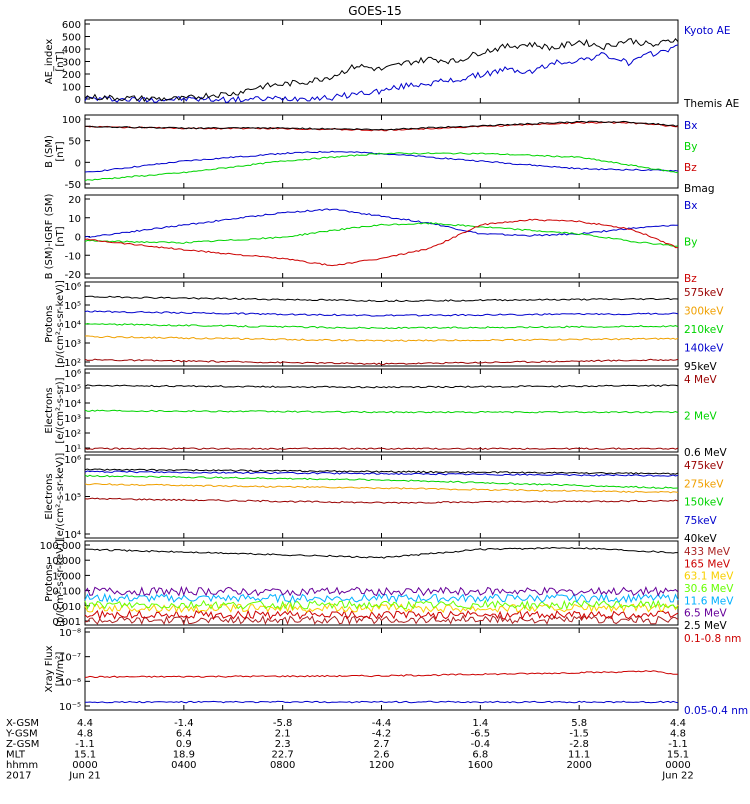 The height and width of the screenshot is (804, 750). Describe the element at coordinates (63, 561) in the screenshot. I see `y-tick-label: 10.000` at that location.